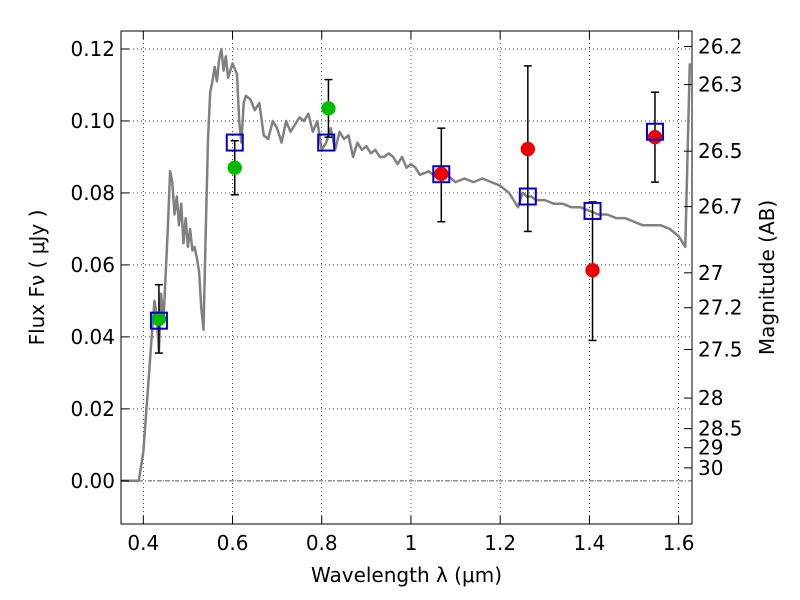 This screenshot has height=600, width=800. What do you see at coordinates (92, 121) in the screenshot?
I see `y-tick-label: 0.10` at bounding box center [92, 121].